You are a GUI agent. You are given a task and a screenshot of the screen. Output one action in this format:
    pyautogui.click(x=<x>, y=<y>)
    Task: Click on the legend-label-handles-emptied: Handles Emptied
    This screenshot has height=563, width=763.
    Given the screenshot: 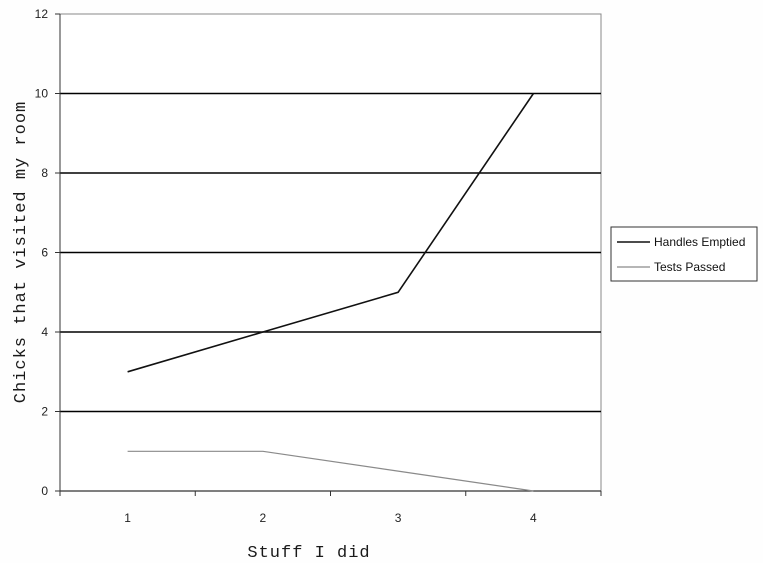 What is the action you would take?
    pyautogui.click(x=699, y=242)
    